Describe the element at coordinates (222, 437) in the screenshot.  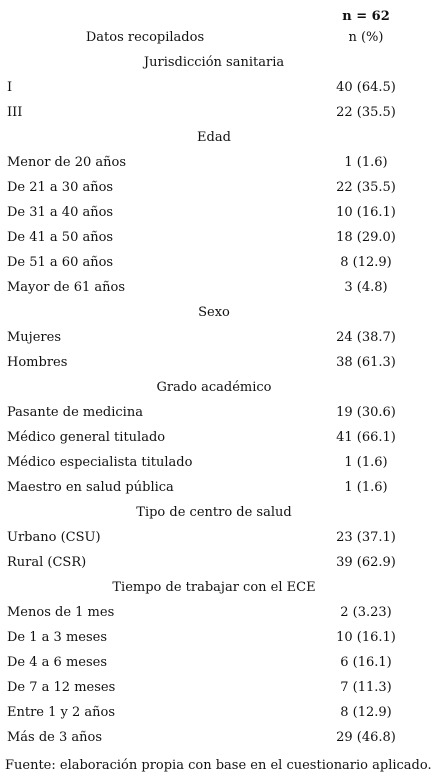
I see `table-row: Médico general titulado 41 (66.1)` at that location.